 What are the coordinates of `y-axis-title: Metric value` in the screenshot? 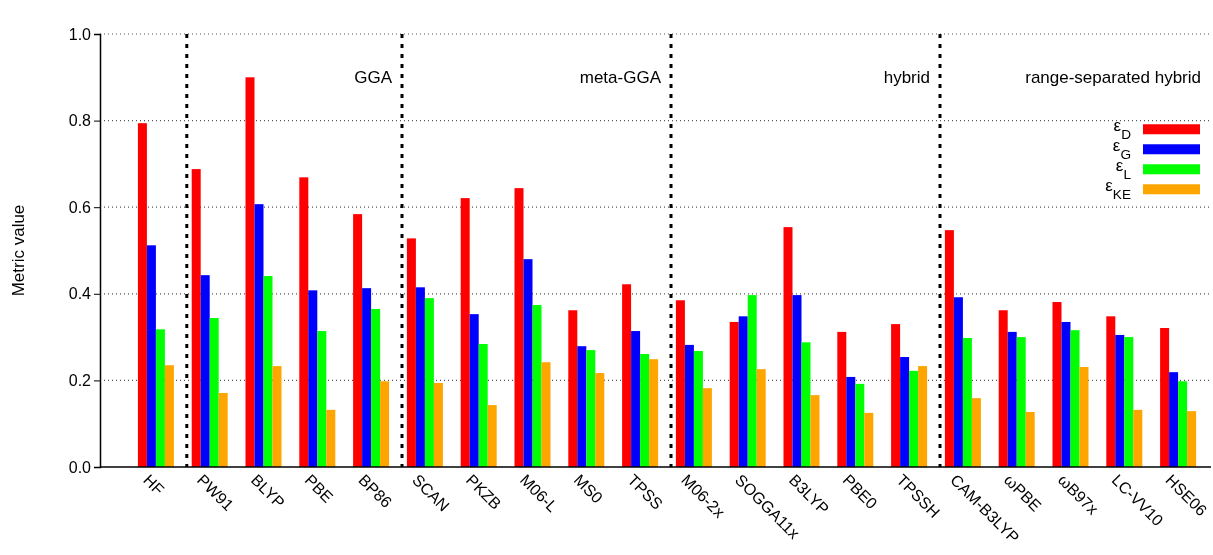 It's located at (18, 250).